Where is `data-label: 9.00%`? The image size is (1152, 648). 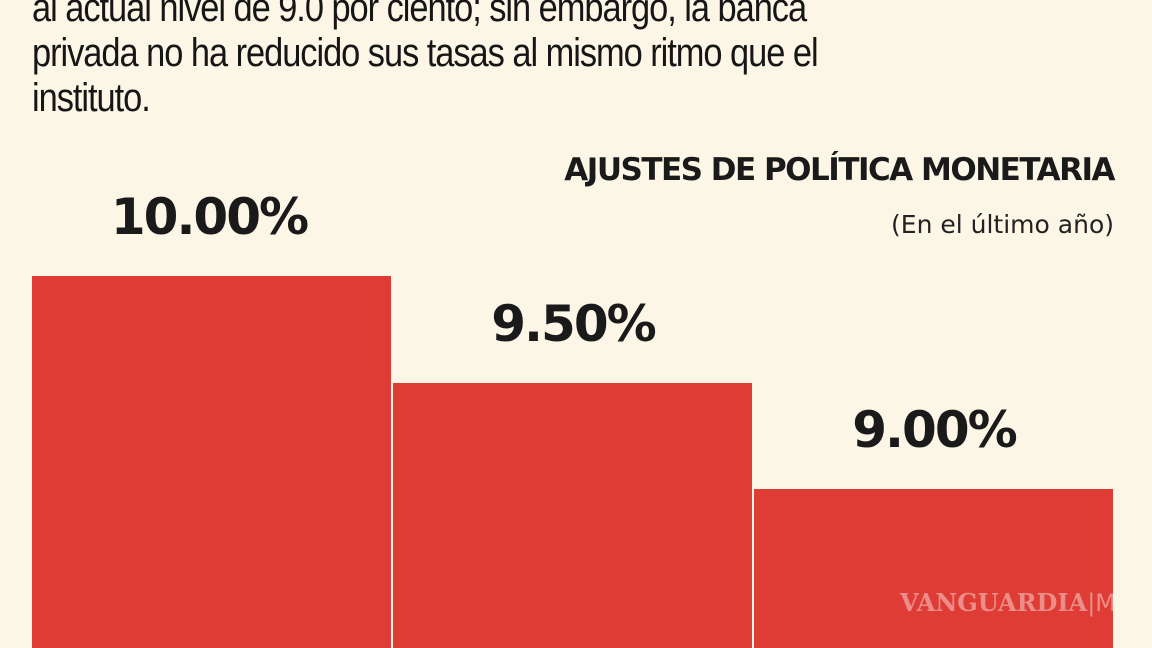 data-label: 9.00% is located at coordinates (934, 430).